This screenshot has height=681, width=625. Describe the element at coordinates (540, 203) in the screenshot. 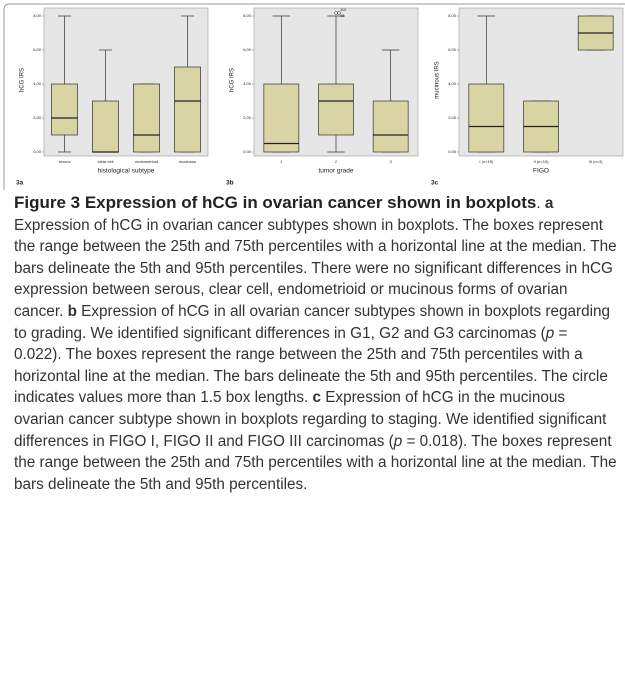

I see `caption-normal: .` at that location.